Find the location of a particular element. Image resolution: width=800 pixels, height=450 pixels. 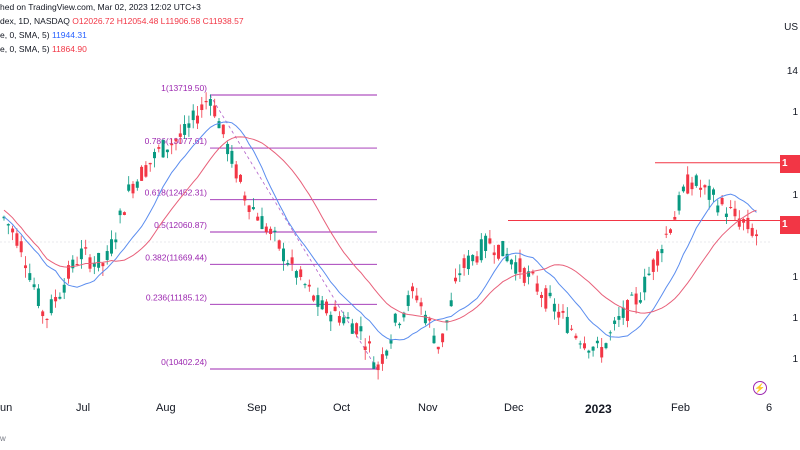

fib-level-label: 0.236(11185.12) is located at coordinates (176, 297).